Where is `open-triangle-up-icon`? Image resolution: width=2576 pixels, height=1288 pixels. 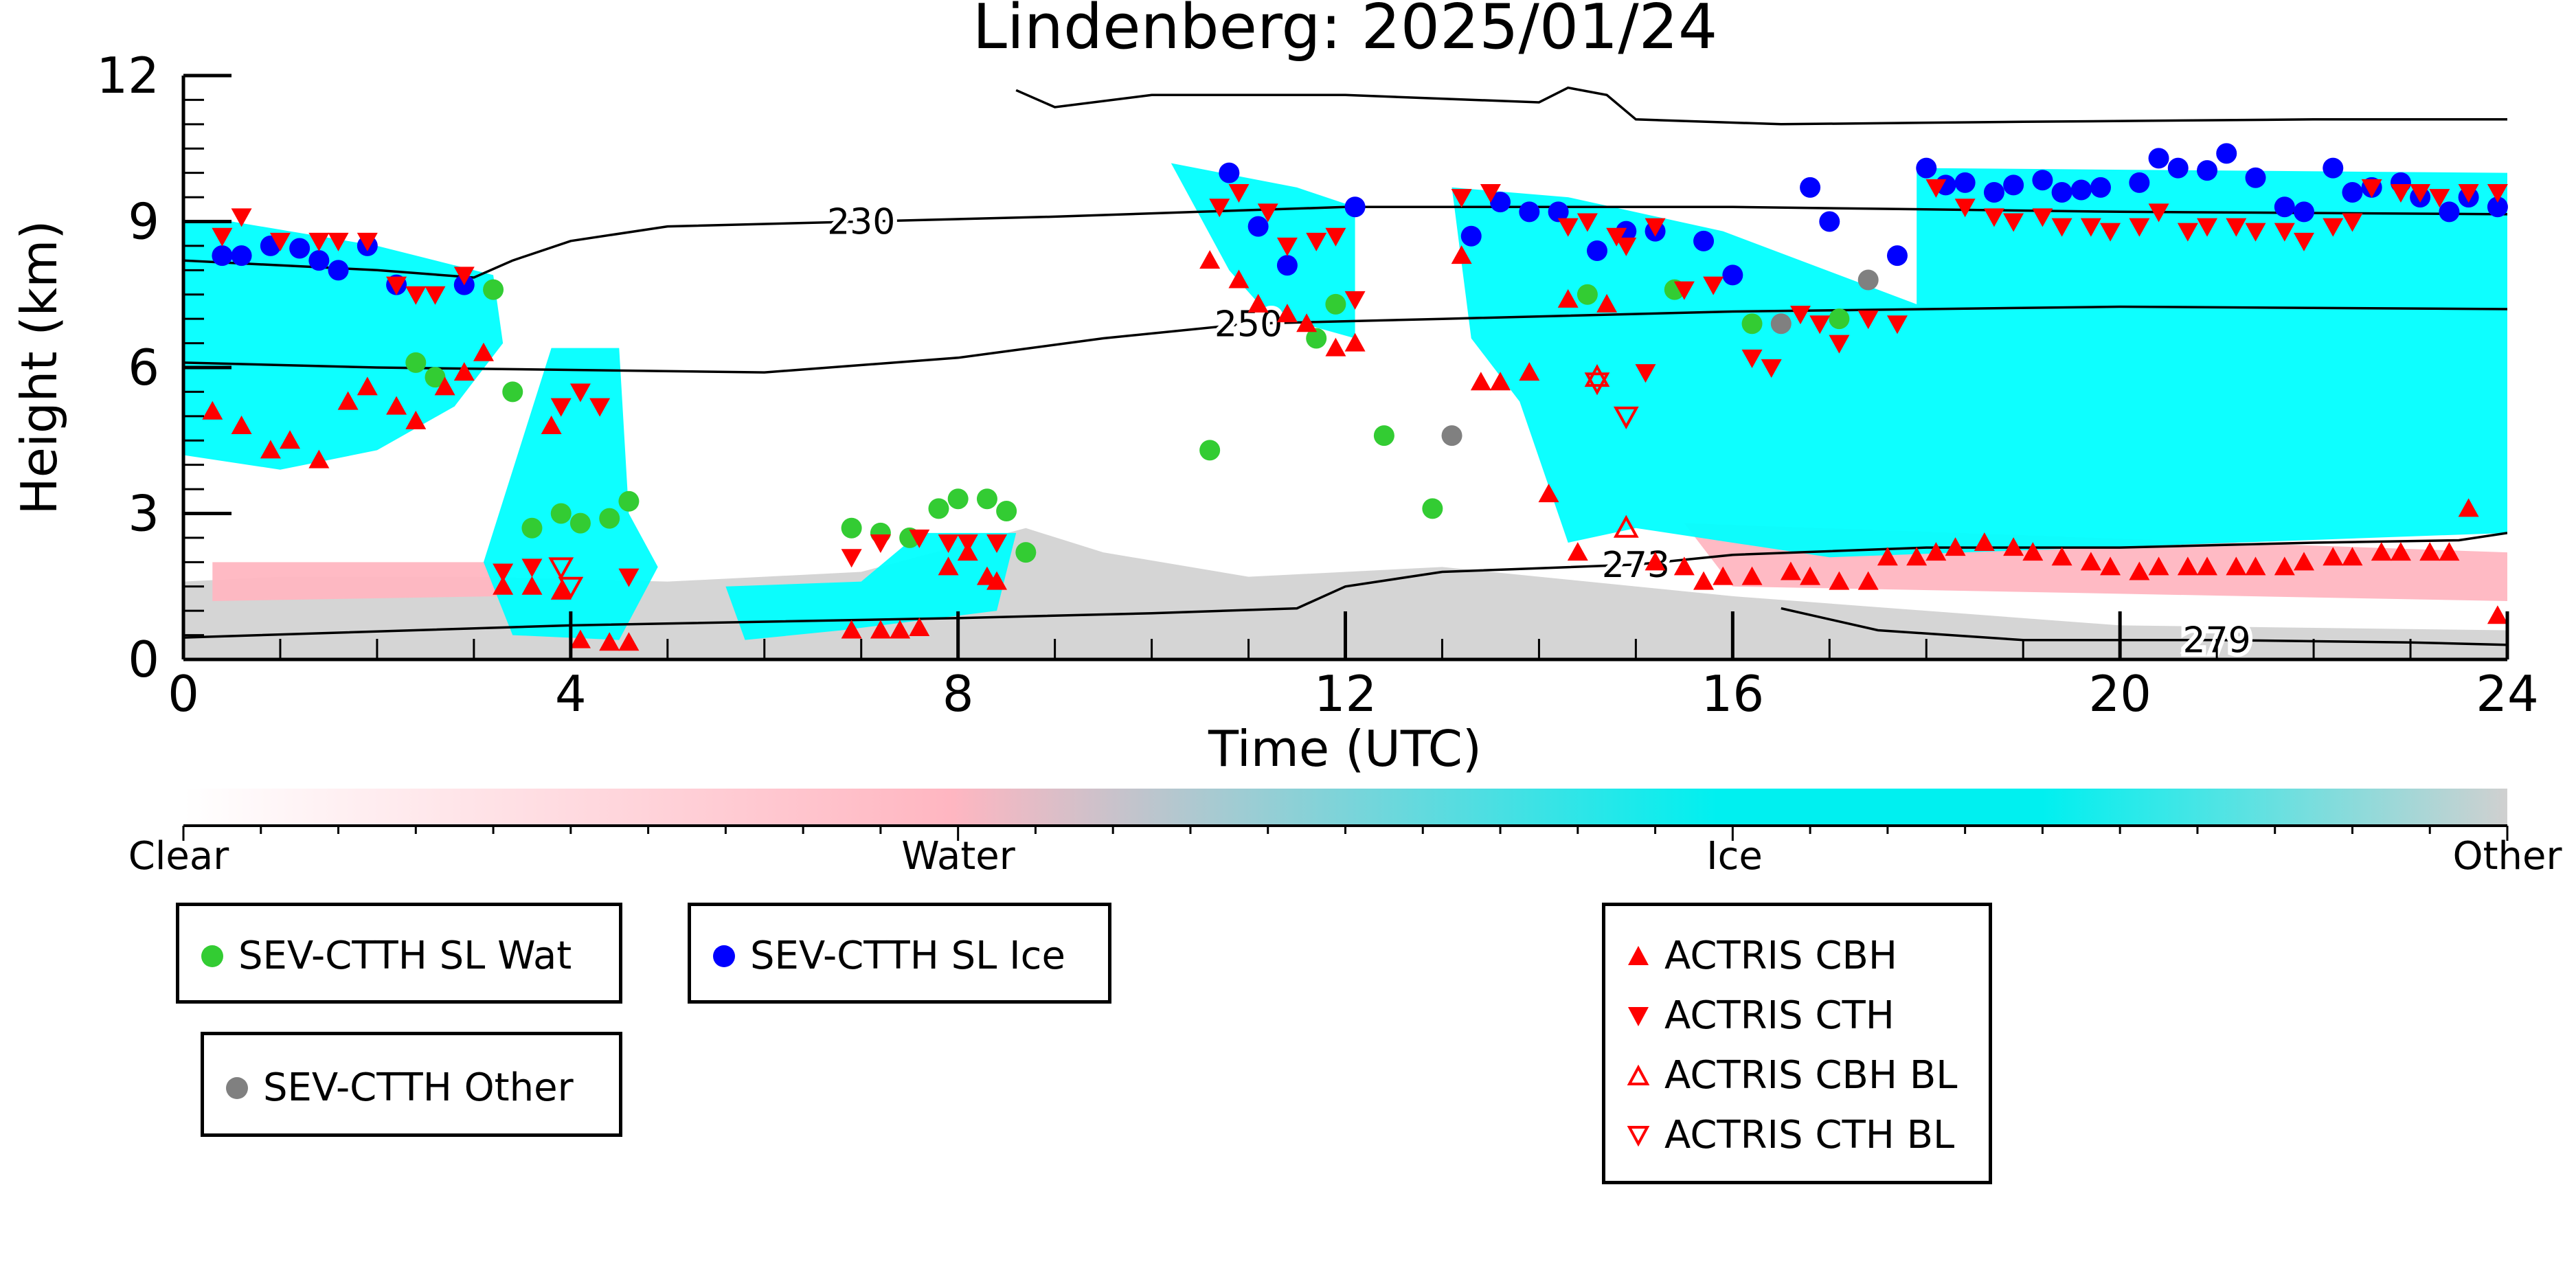
open-triangle-up-icon is located at coordinates (1638, 1074).